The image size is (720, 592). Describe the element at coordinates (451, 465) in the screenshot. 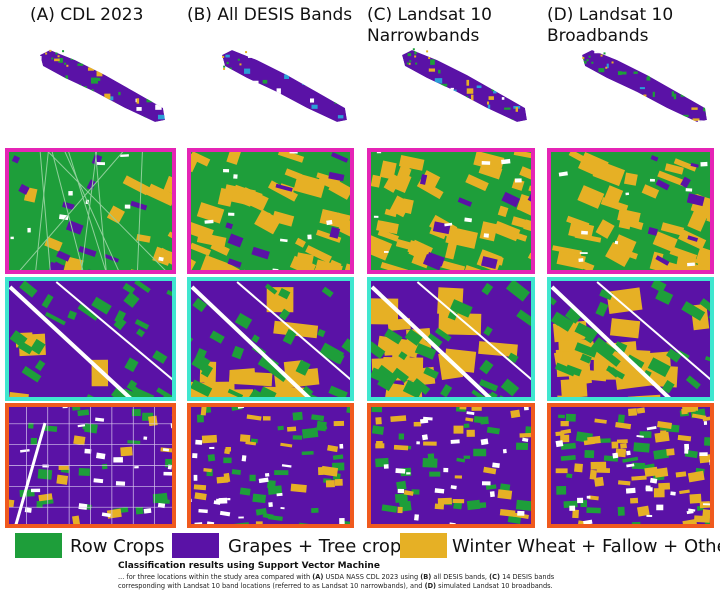

I see `map-border` at that location.